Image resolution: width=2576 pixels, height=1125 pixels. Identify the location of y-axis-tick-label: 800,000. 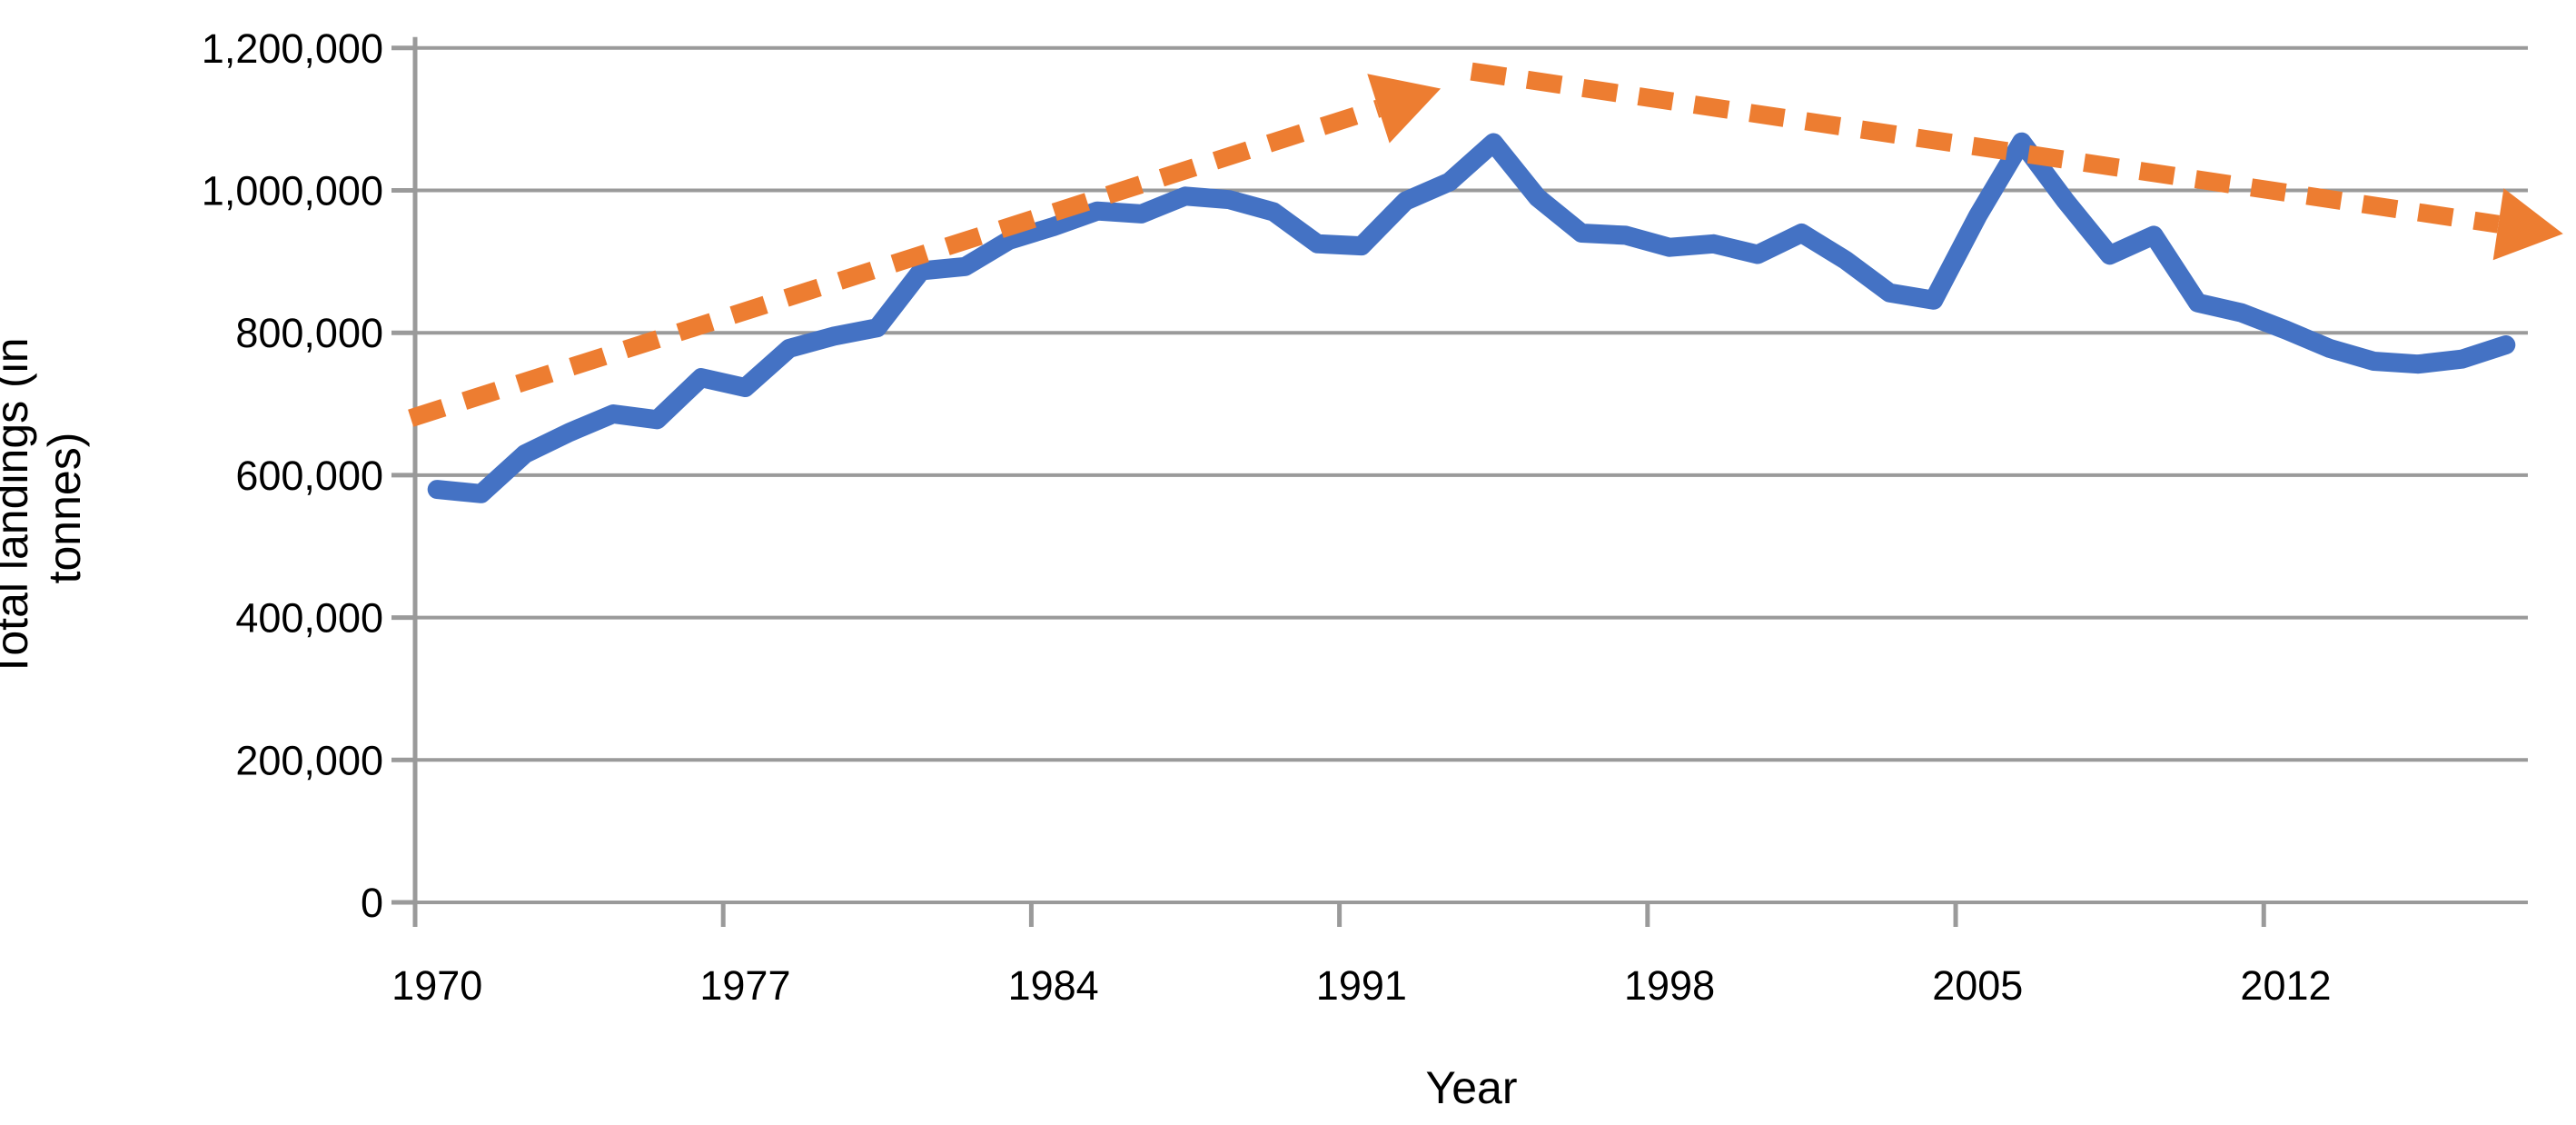
(309, 333).